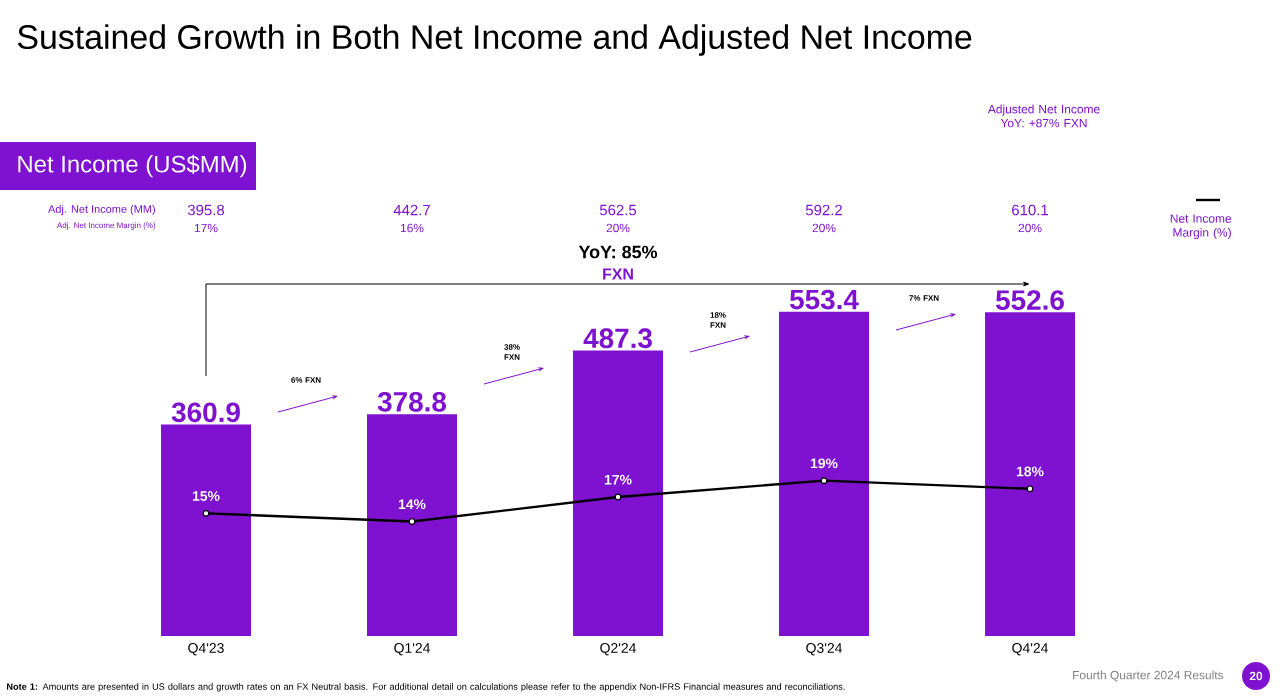 The height and width of the screenshot is (696, 1280). What do you see at coordinates (824, 299) in the screenshot?
I see `data-label: 553.4` at bounding box center [824, 299].